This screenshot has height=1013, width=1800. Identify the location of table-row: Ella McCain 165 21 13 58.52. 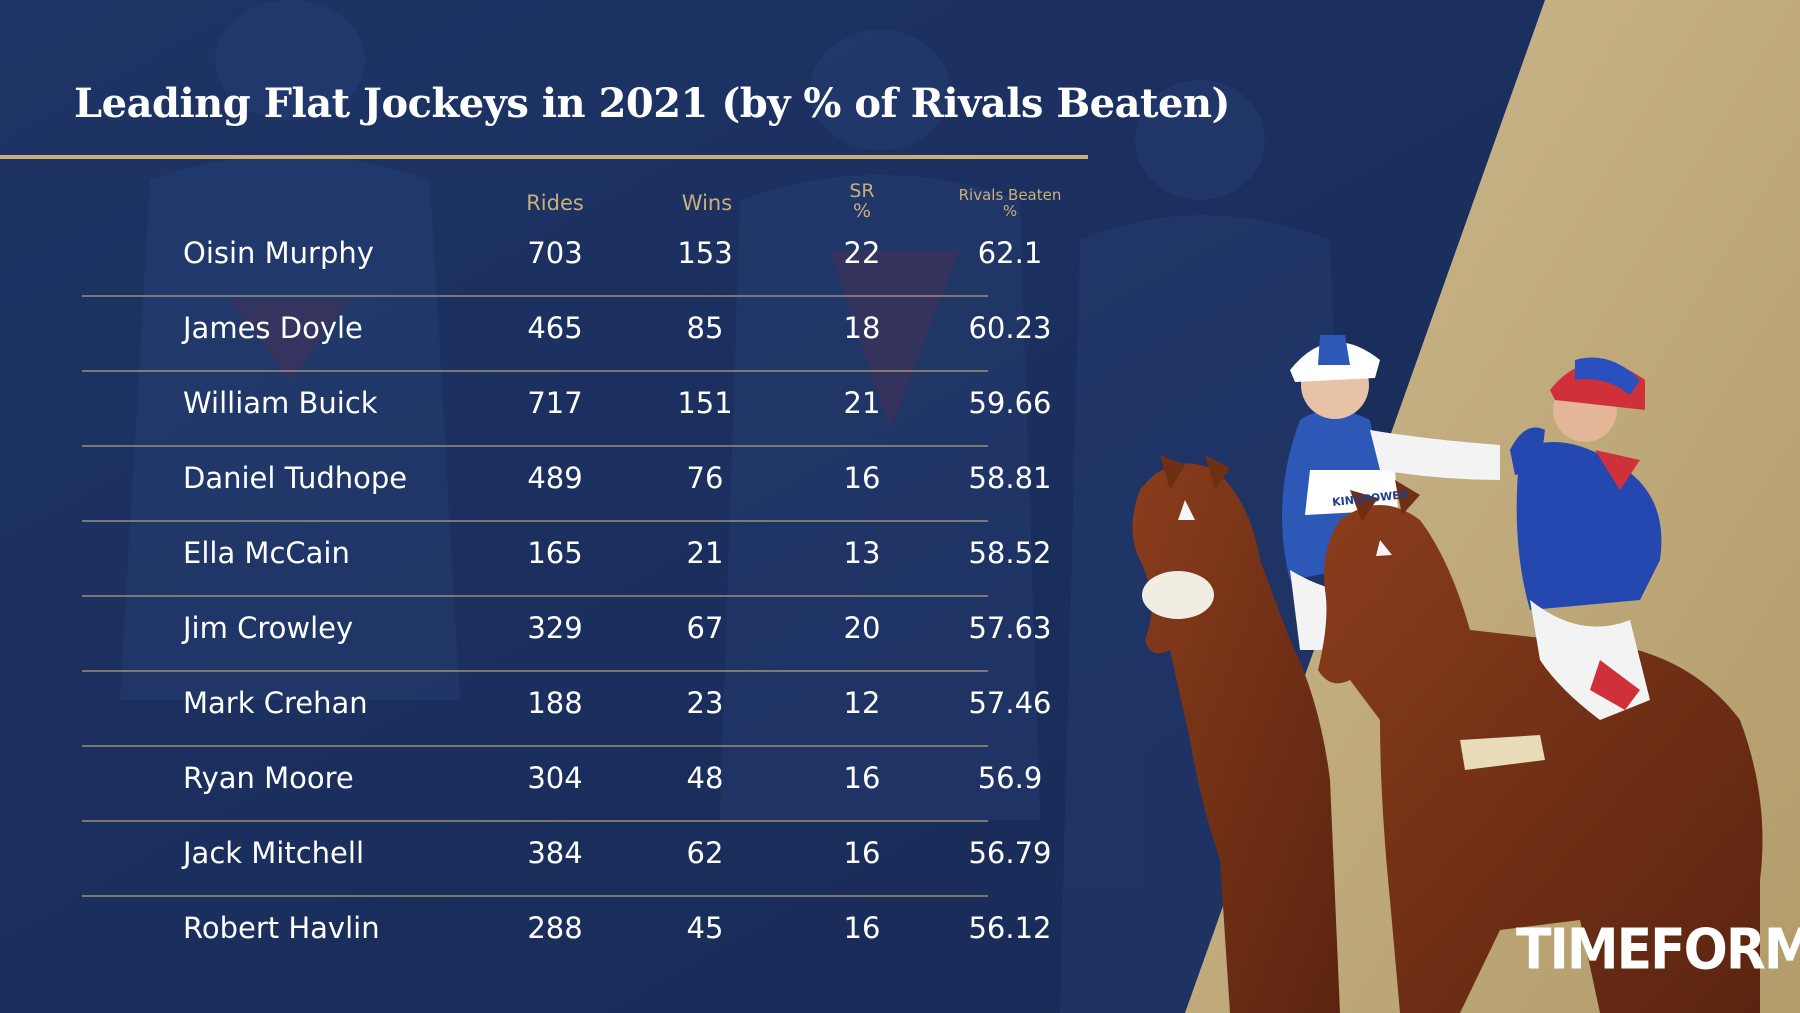
(550, 559).